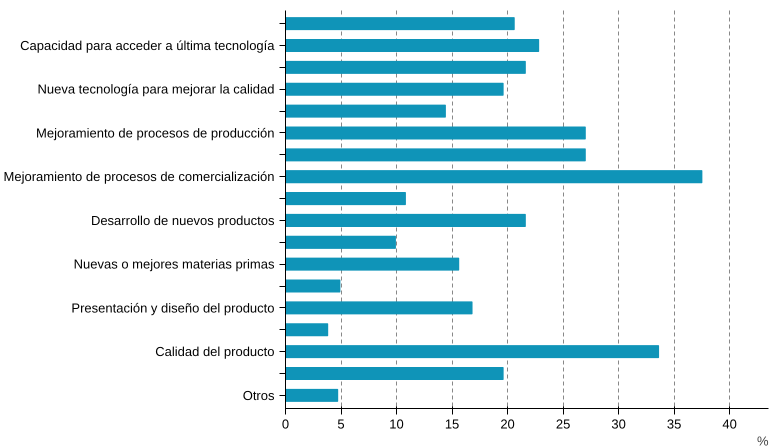 The width and height of the screenshot is (773, 448). I want to click on y-tick-label: Mejoramiento de procesos de comercialización, so click(139, 176).